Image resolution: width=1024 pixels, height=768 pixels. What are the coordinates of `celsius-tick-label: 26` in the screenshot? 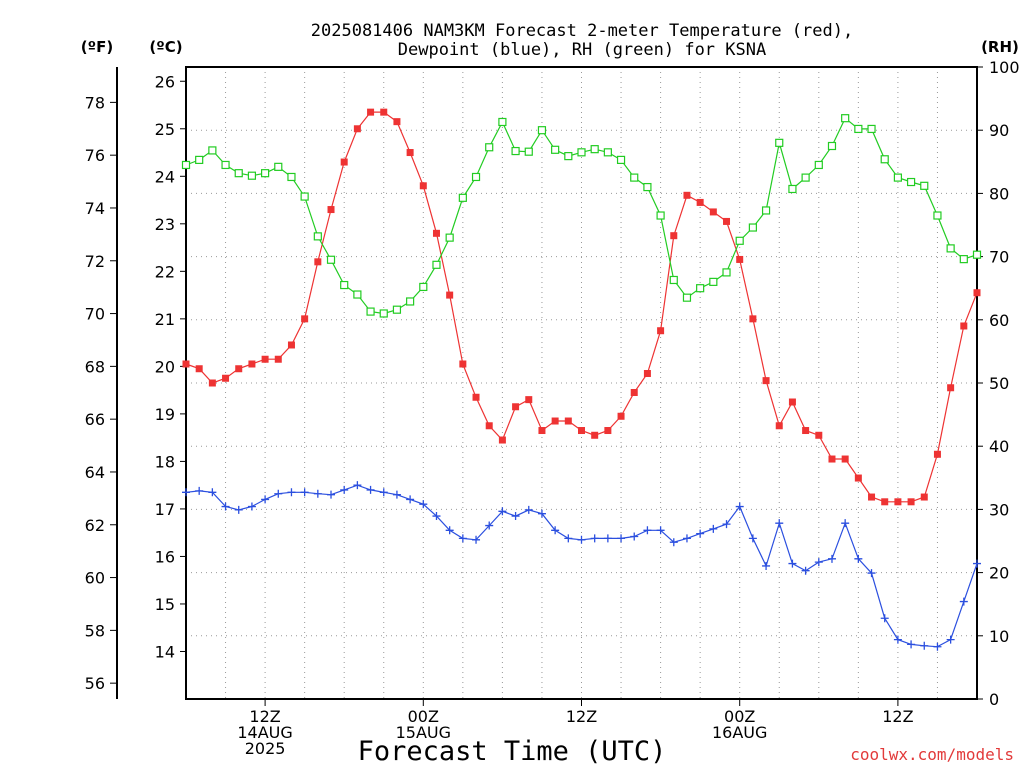 It's located at (165, 81).